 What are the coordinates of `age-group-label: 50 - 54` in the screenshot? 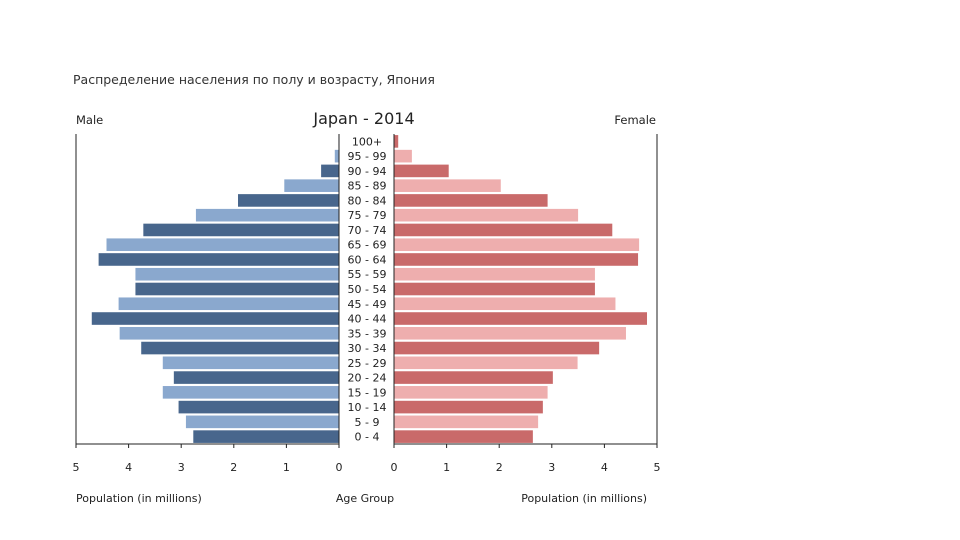 It's located at (367, 289).